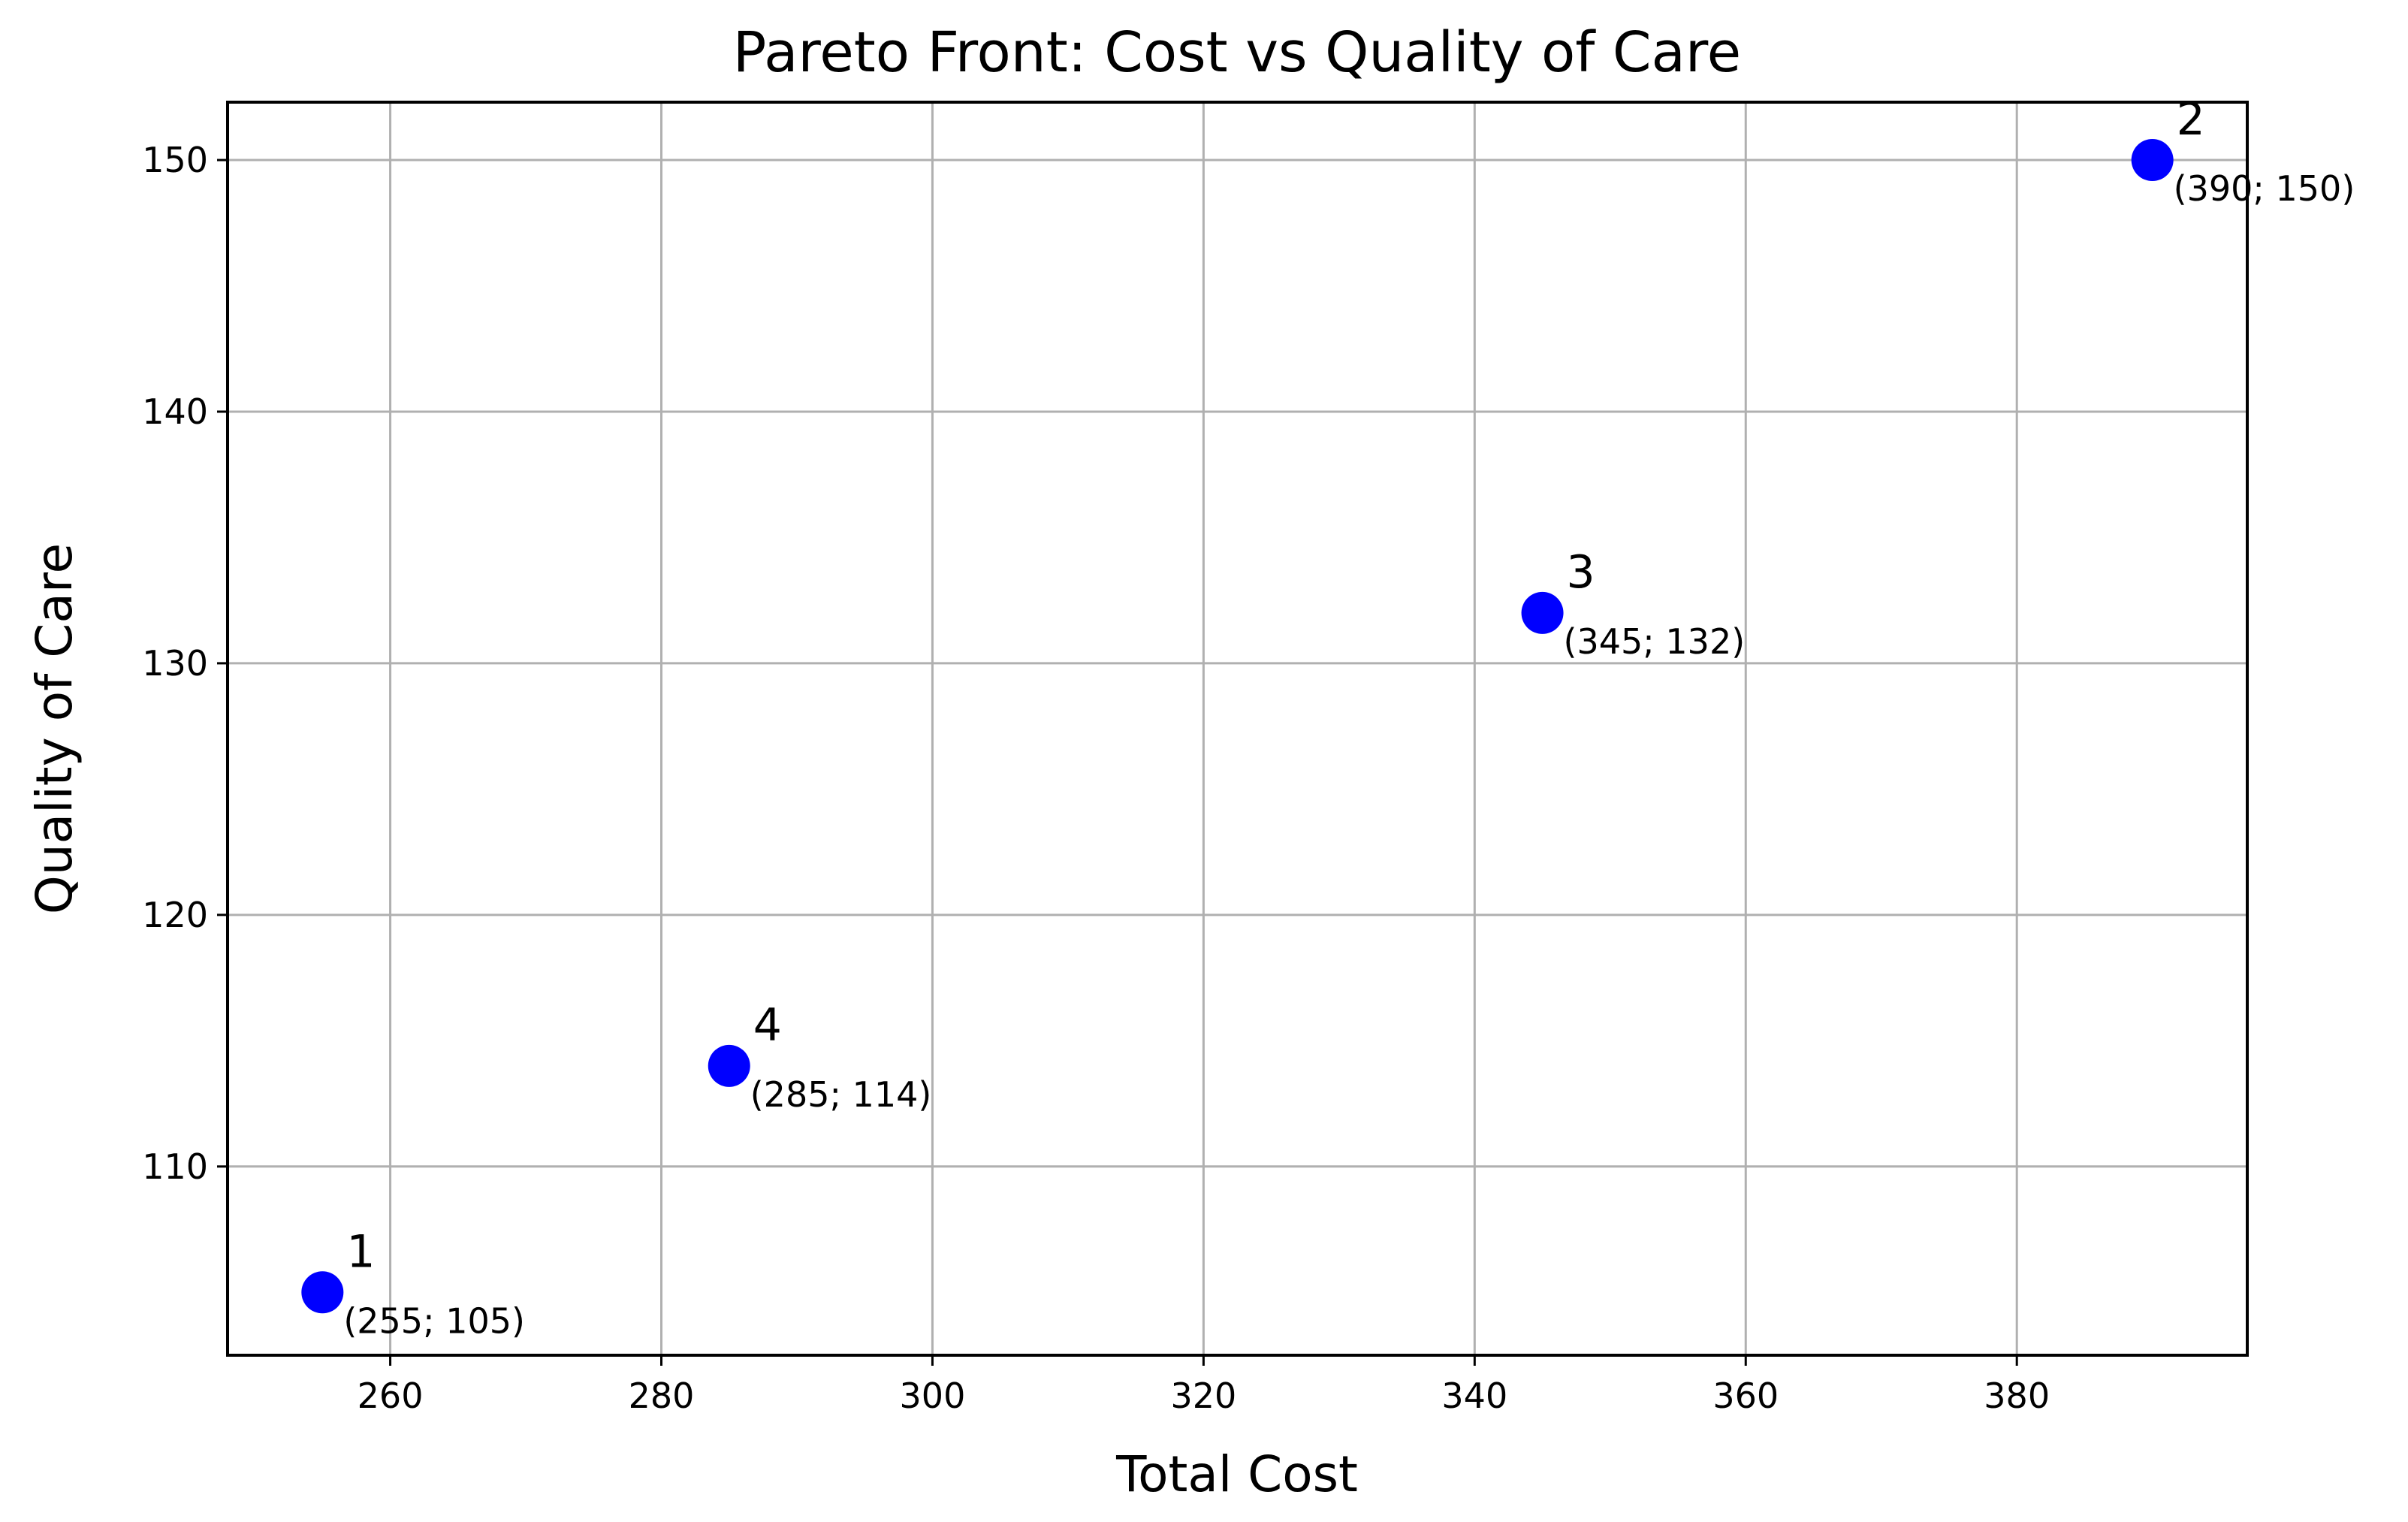  Describe the element at coordinates (391, 1396) in the screenshot. I see `x-tick-label: 260` at that location.